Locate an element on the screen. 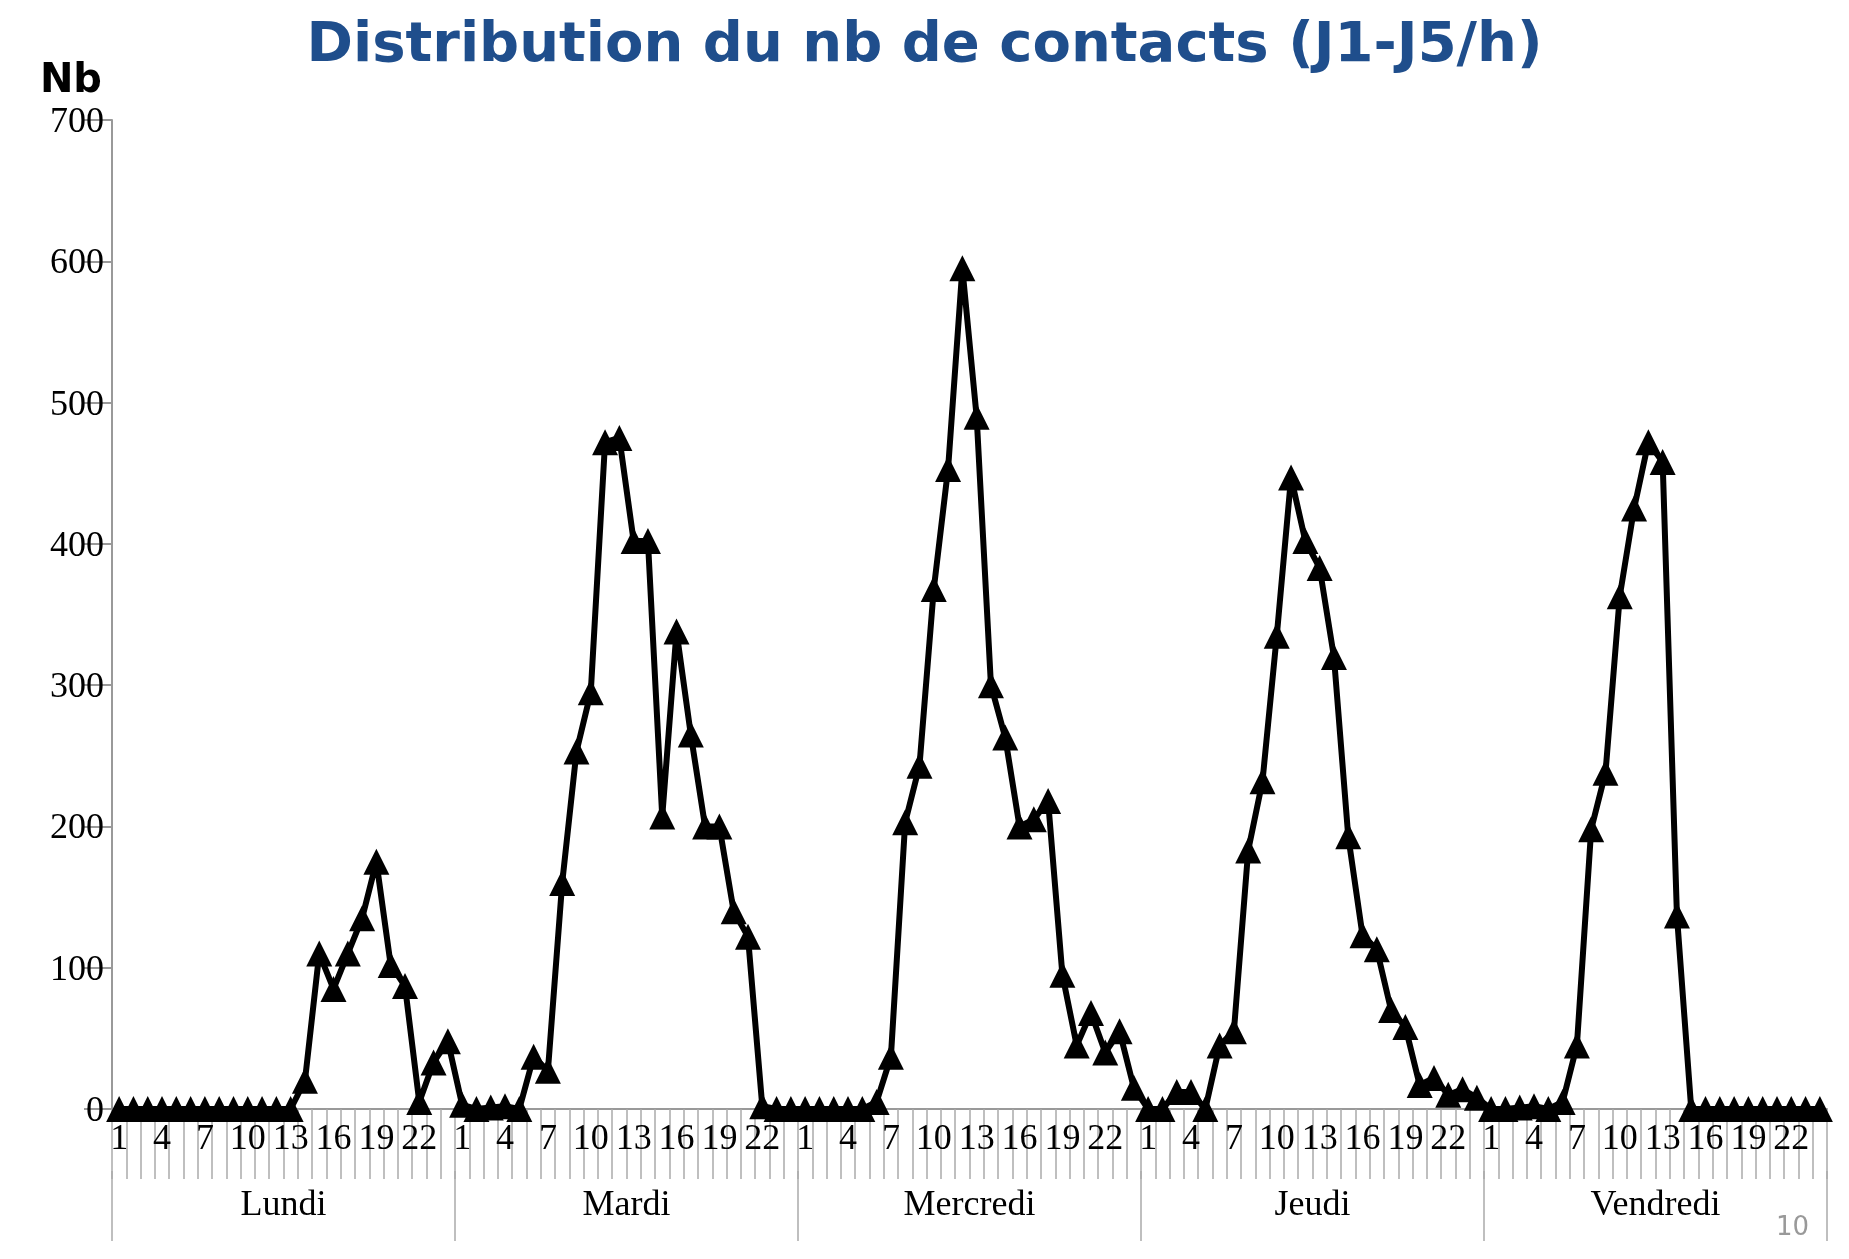 This screenshot has width=1849, height=1259. y-tick-label: 500 is located at coordinates (77, 402).